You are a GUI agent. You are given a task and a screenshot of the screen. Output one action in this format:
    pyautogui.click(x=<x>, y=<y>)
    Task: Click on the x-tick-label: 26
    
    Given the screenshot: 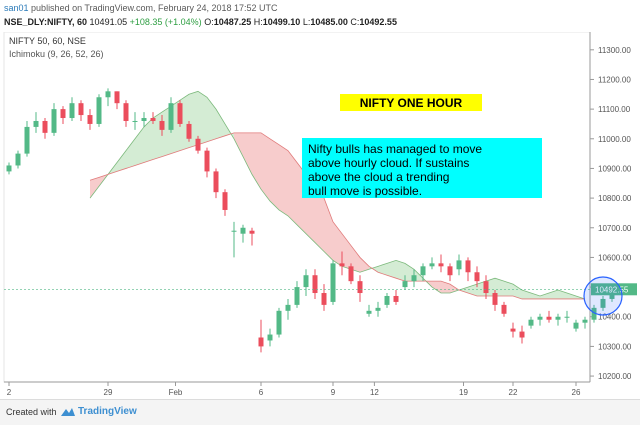 What is the action you would take?
    pyautogui.click(x=576, y=392)
    